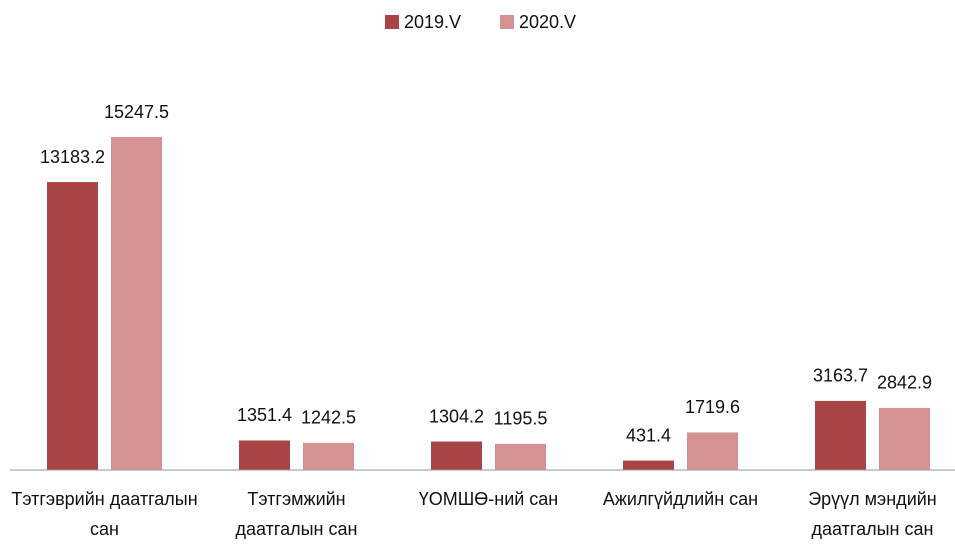 The height and width of the screenshot is (551, 955). What do you see at coordinates (840, 376) in the screenshot?
I see `value-label: 3163.7` at bounding box center [840, 376].